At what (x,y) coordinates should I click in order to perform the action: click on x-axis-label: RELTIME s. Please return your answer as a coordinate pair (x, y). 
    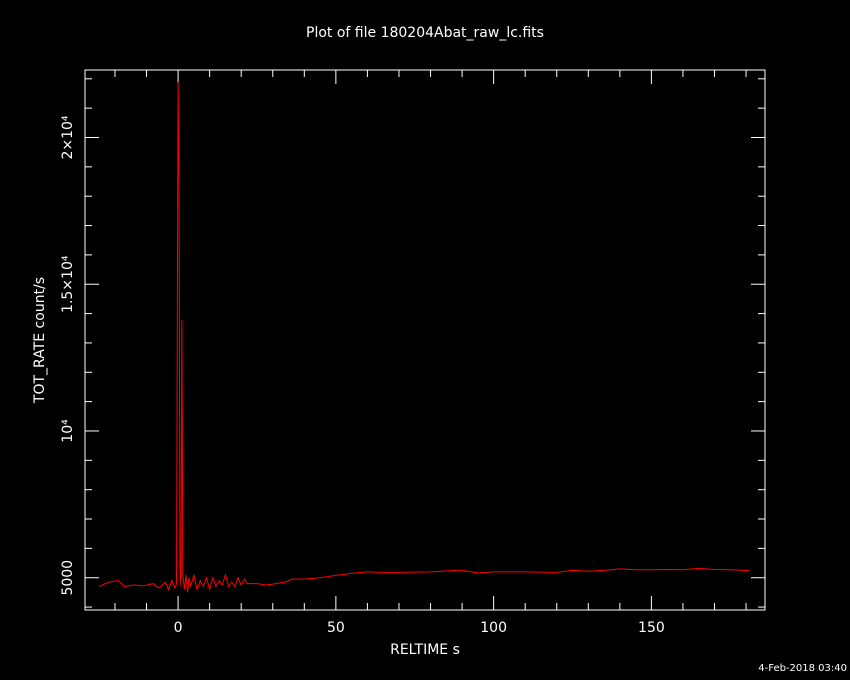
    Looking at the image, I should click on (425, 650).